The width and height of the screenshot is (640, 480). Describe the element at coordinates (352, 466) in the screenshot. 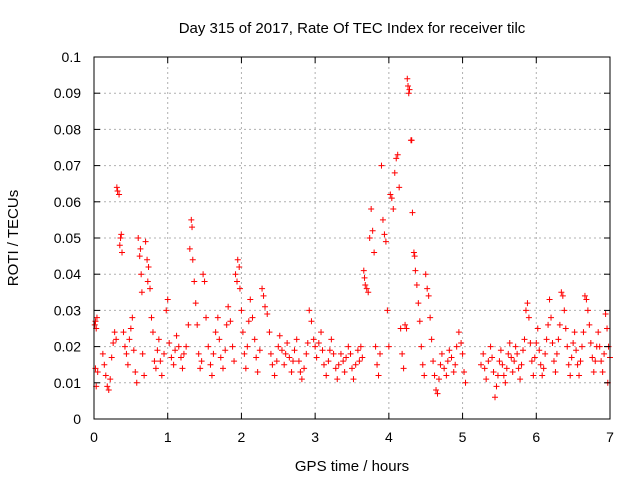

I see `x-axis-label: GPS time / hours` at that location.